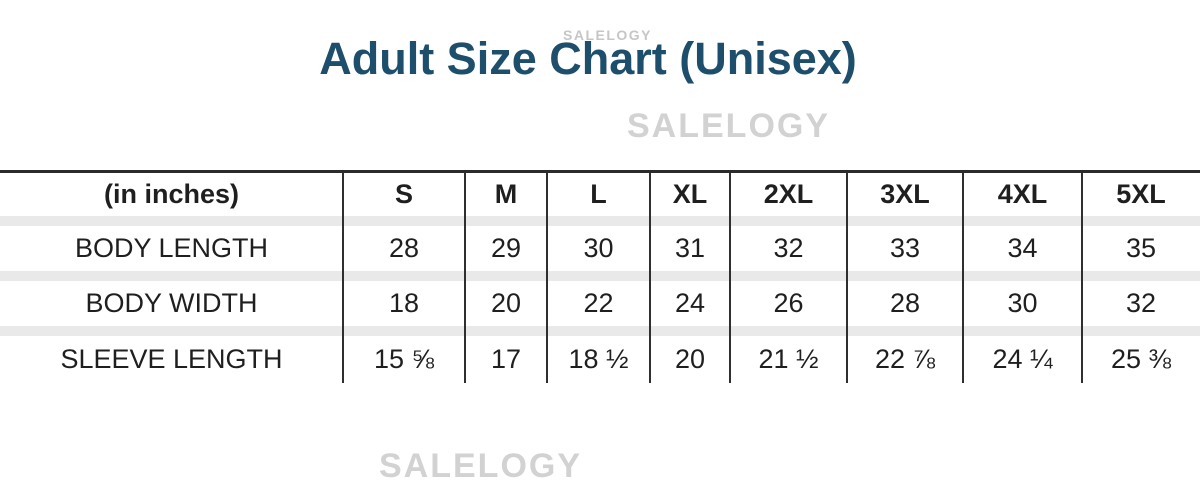 Image resolution: width=1200 pixels, height=501 pixels. Describe the element at coordinates (905, 358) in the screenshot. I see `table-cell: 22 ⅞` at that location.